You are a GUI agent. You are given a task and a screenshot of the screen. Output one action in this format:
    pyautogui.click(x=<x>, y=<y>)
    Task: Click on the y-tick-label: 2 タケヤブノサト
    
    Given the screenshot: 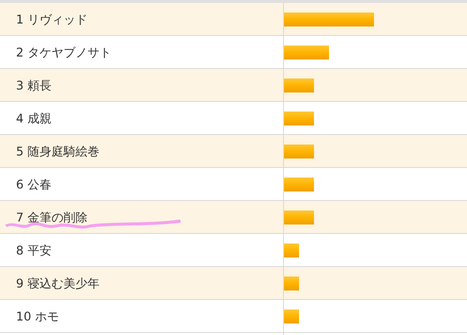 What is the action you would take?
    pyautogui.click(x=64, y=53)
    